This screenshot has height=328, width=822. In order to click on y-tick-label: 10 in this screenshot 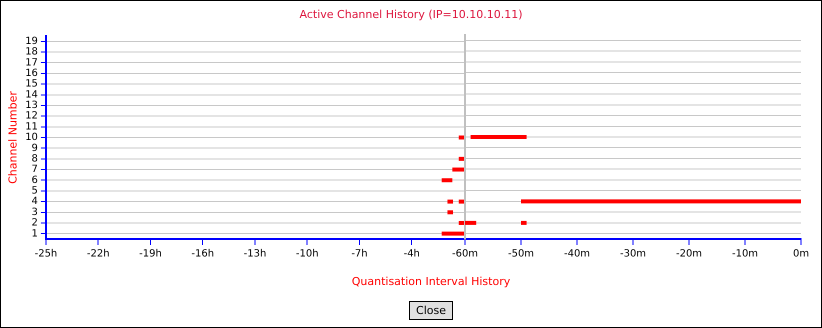, I will do `click(31, 138)`.